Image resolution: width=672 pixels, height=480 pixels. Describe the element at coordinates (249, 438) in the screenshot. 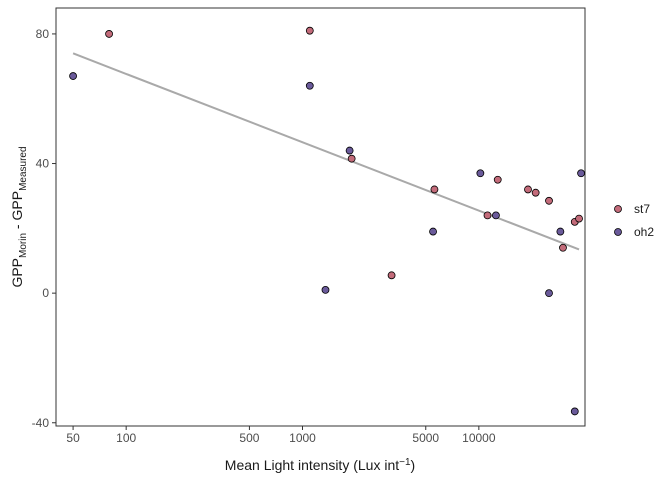

I see `x-tick-label: 500` at that location.